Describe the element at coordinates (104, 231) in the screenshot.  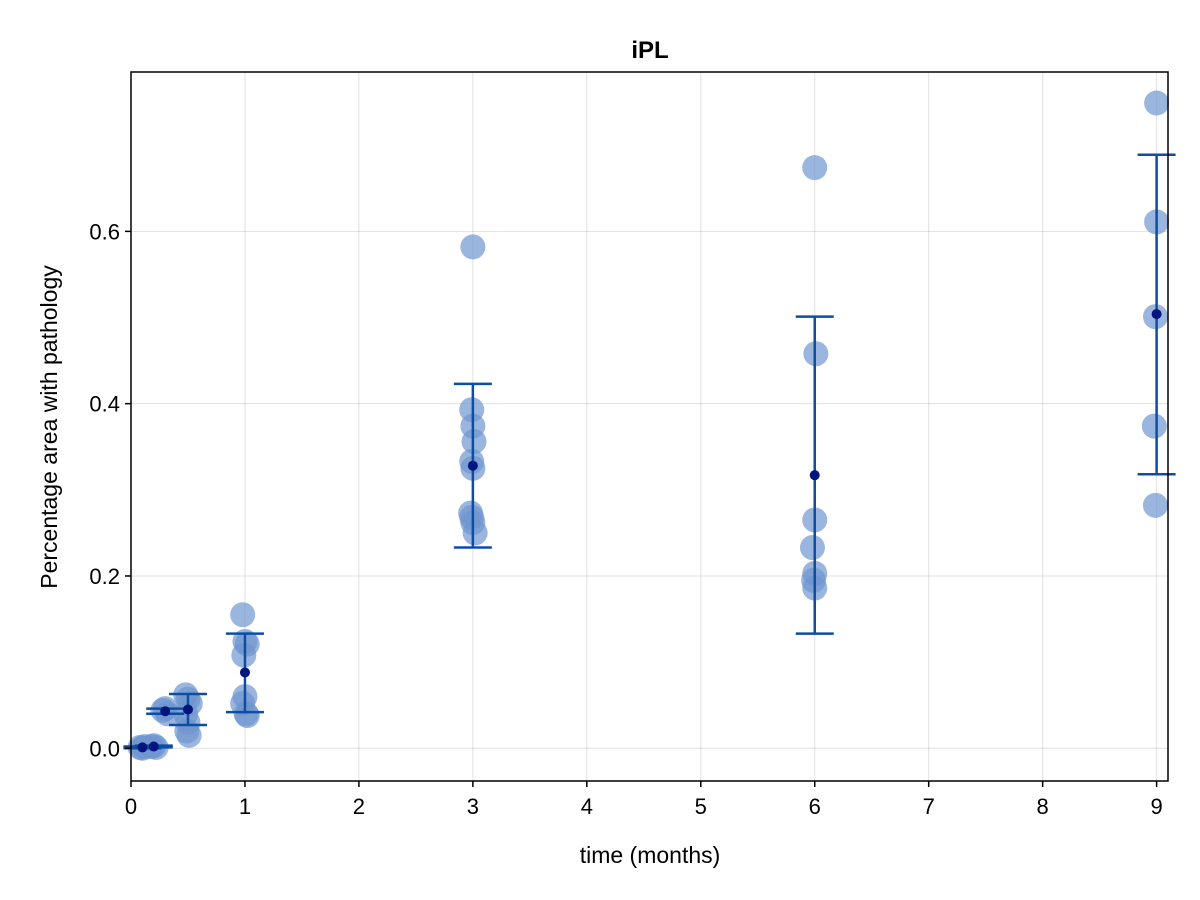
I see `y-tick-label: 0.6` at that location.